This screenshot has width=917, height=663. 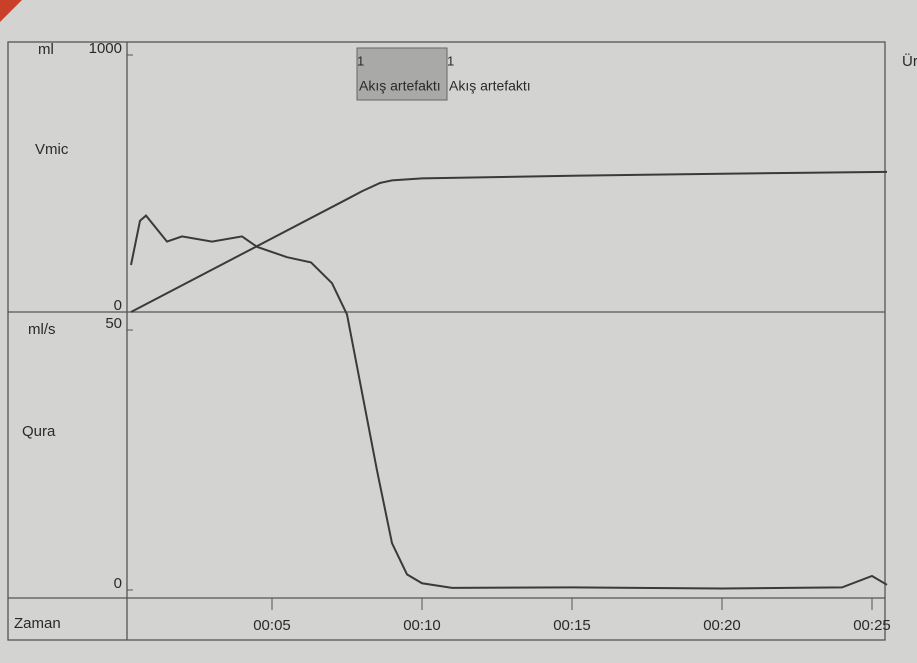 I want to click on x-tick-label: 00:20, so click(x=722, y=625).